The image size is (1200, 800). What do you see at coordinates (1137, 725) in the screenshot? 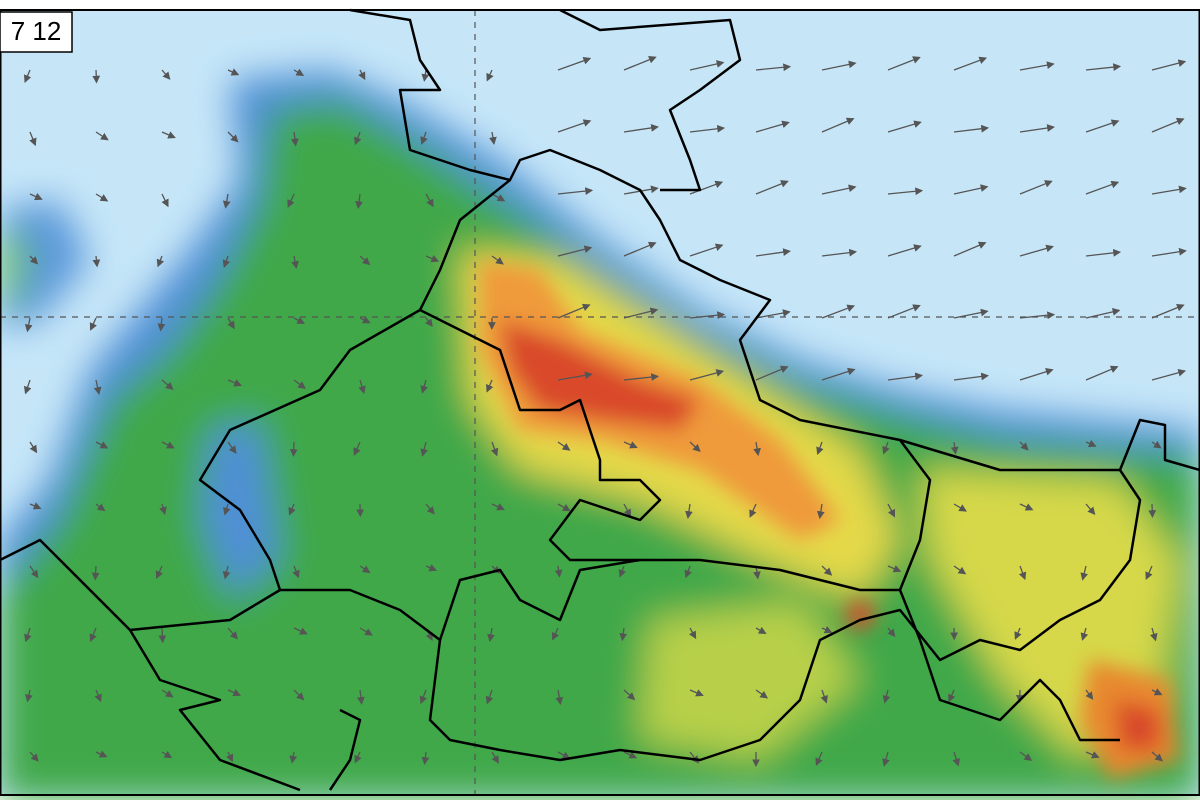
I see `red-zone-east` at bounding box center [1137, 725].